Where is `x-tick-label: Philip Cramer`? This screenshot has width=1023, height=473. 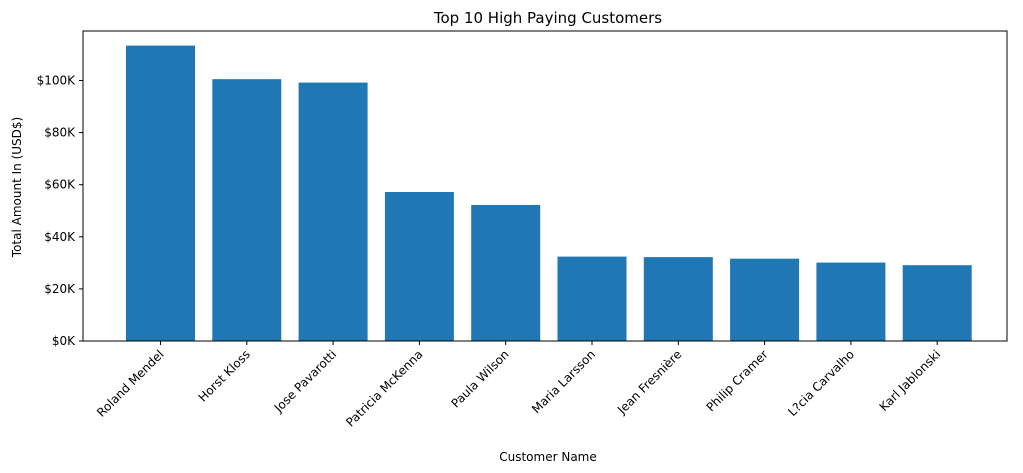 x-tick-label: Philip Cramer is located at coordinates (737, 380).